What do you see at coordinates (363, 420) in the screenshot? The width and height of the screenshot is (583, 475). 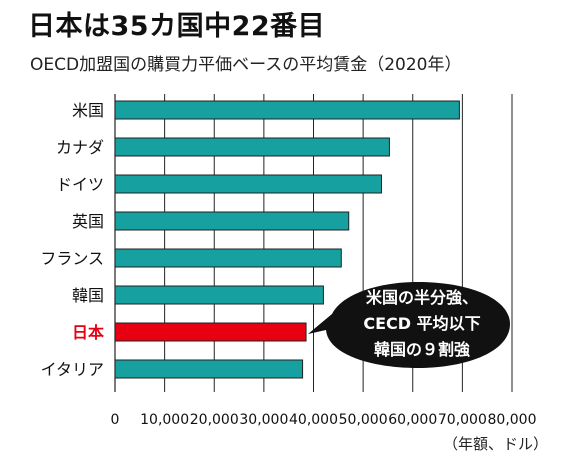 I see `x-tick-label: 50,000` at bounding box center [363, 420].